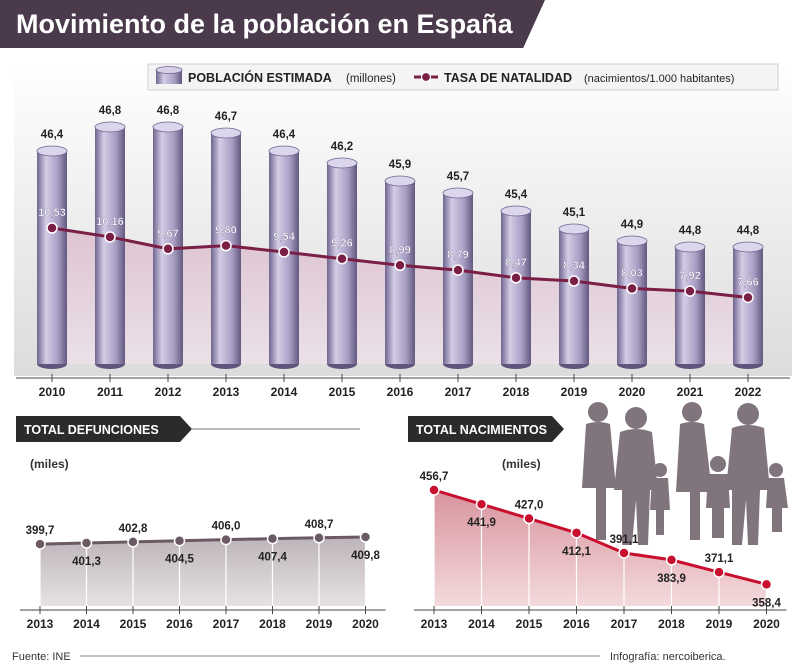  What do you see at coordinates (516, 278) in the screenshot?
I see `birthrate-point-2018` at bounding box center [516, 278].